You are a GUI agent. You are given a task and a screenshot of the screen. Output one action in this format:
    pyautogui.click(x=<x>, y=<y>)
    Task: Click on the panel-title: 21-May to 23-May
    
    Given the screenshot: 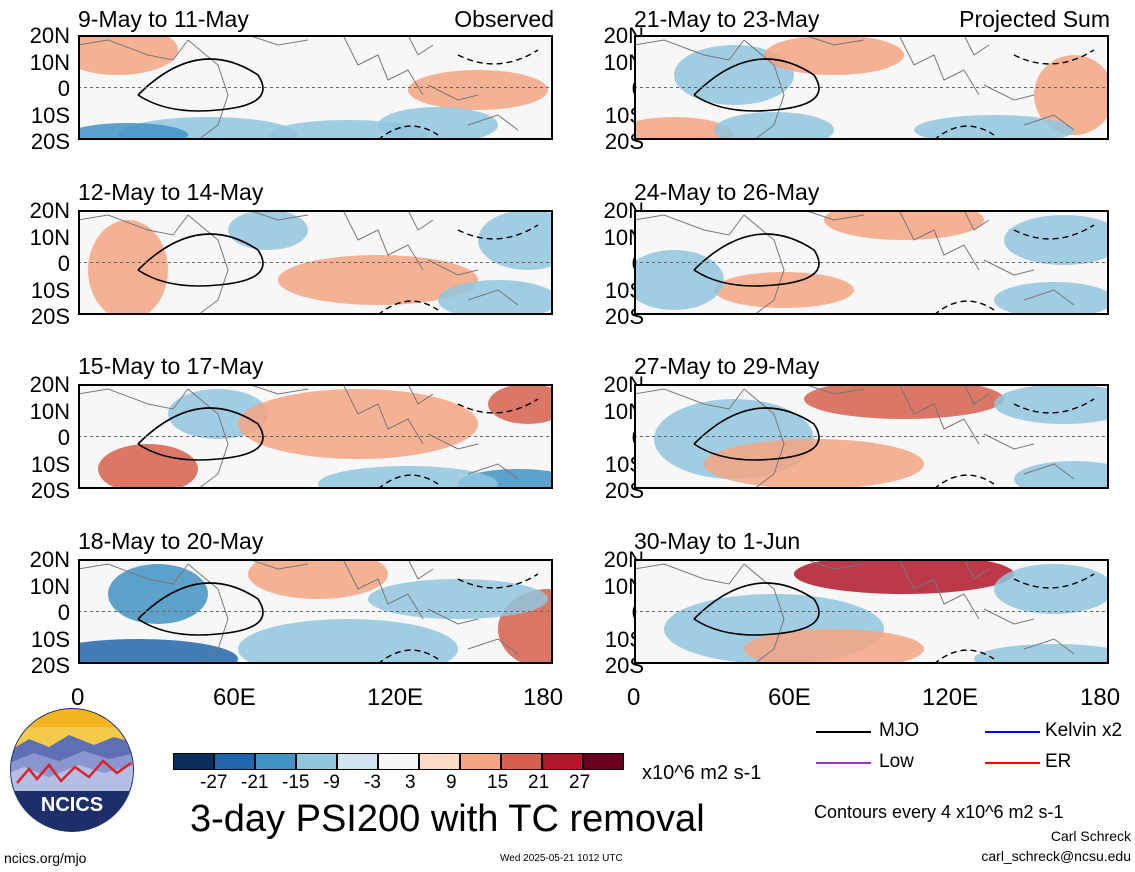 What is the action you would take?
    pyautogui.click(x=727, y=19)
    